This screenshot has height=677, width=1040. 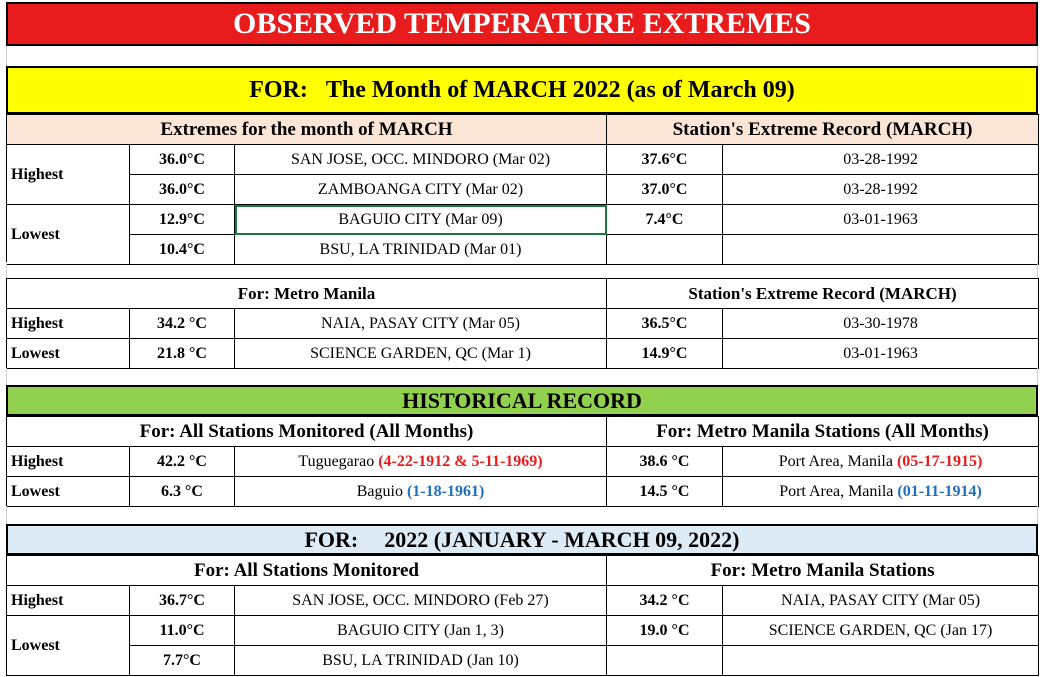 What do you see at coordinates (665, 189) in the screenshot?
I see `march-rec-temp-2: 37.0°C` at bounding box center [665, 189].